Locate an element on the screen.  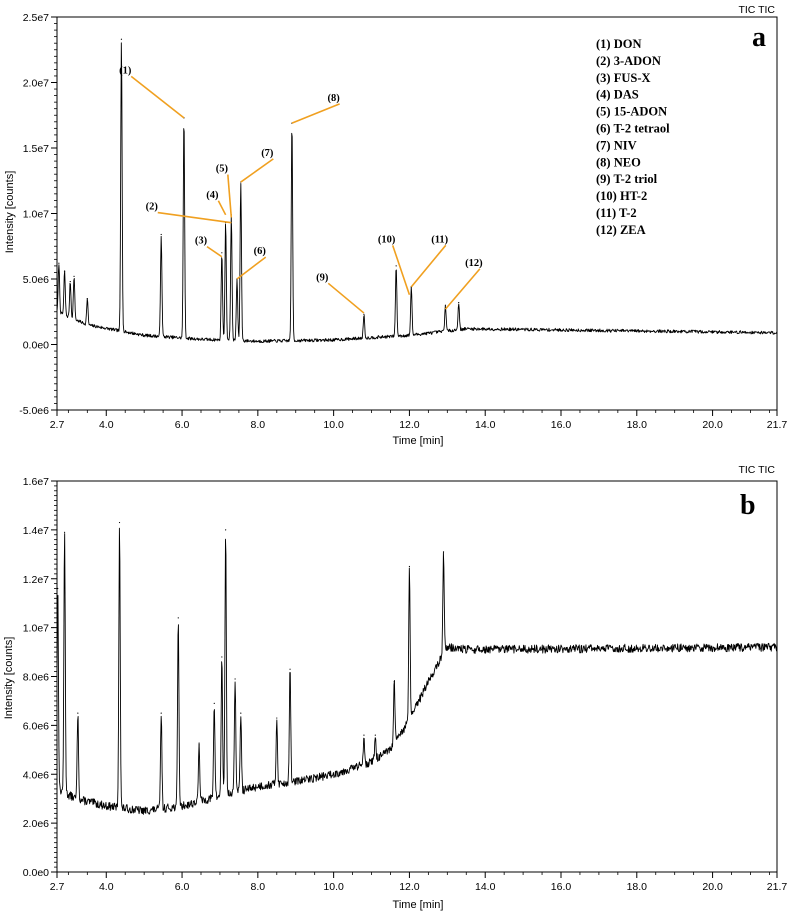
y-tick-label: 6.0e6 is located at coordinates (36, 726).